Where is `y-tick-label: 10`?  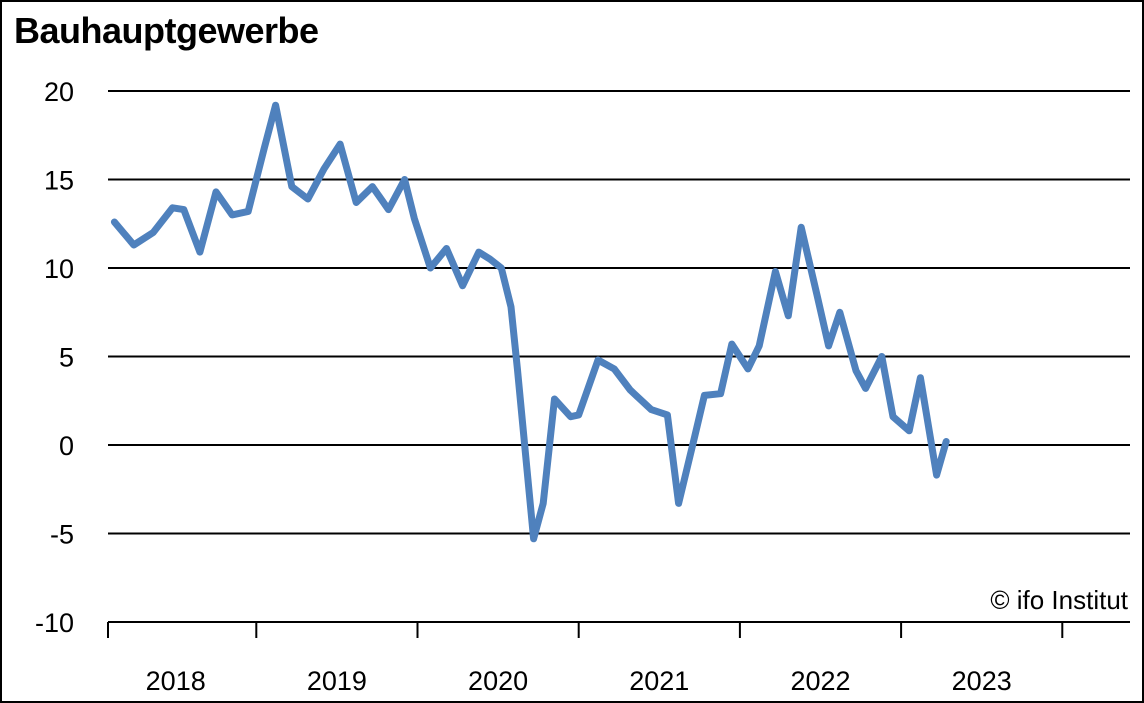 y-tick-label: 10 is located at coordinates (59, 269).